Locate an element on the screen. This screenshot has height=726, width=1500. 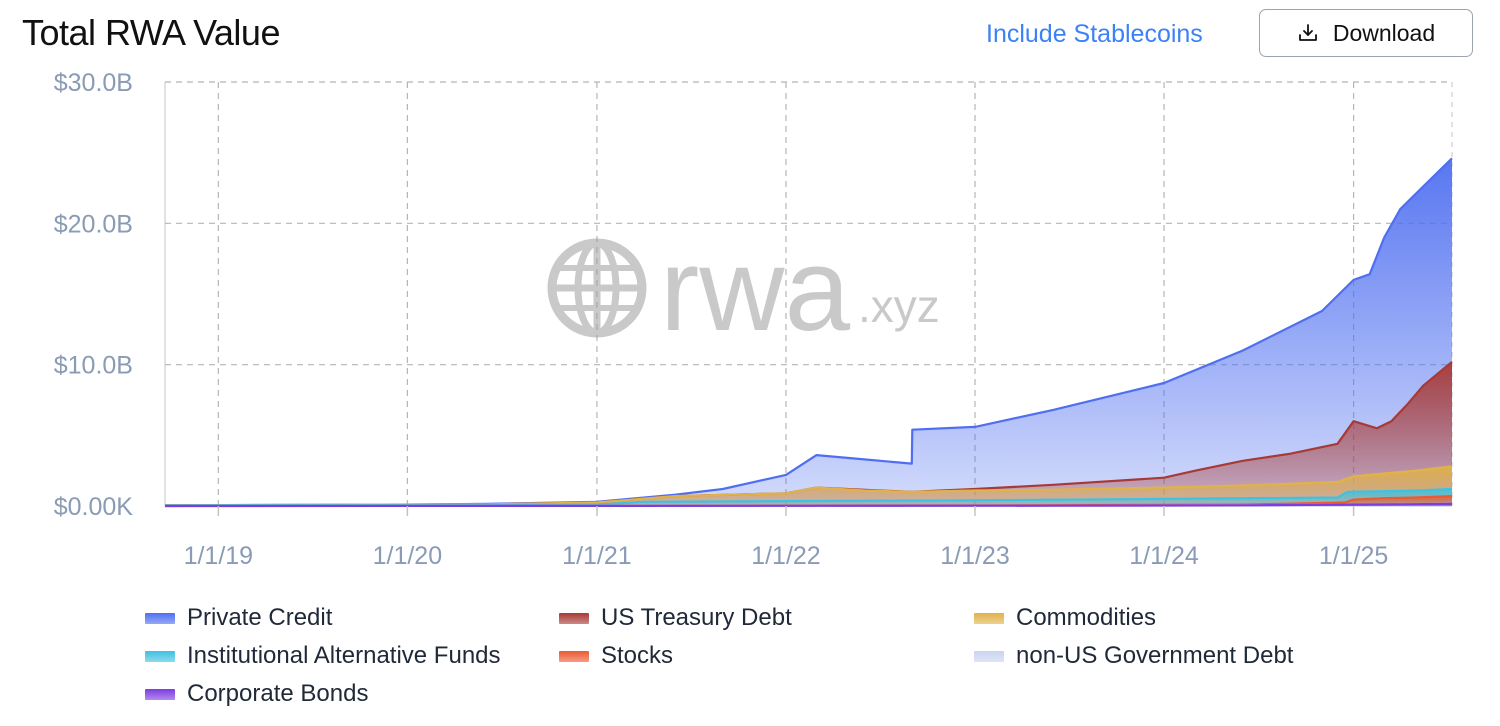
legend-item-non-us-gov: non-US Government Debt is located at coordinates (1133, 656).